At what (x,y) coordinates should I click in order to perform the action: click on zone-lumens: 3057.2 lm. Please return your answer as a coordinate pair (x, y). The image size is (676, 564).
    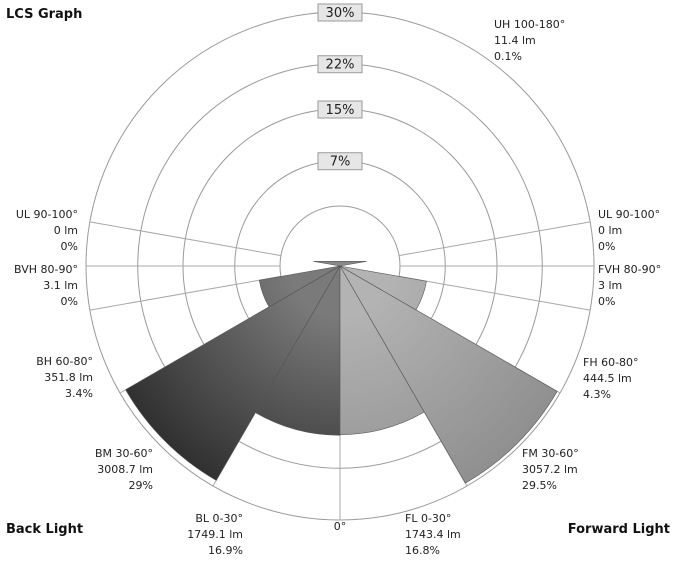
    Looking at the image, I should click on (550, 469).